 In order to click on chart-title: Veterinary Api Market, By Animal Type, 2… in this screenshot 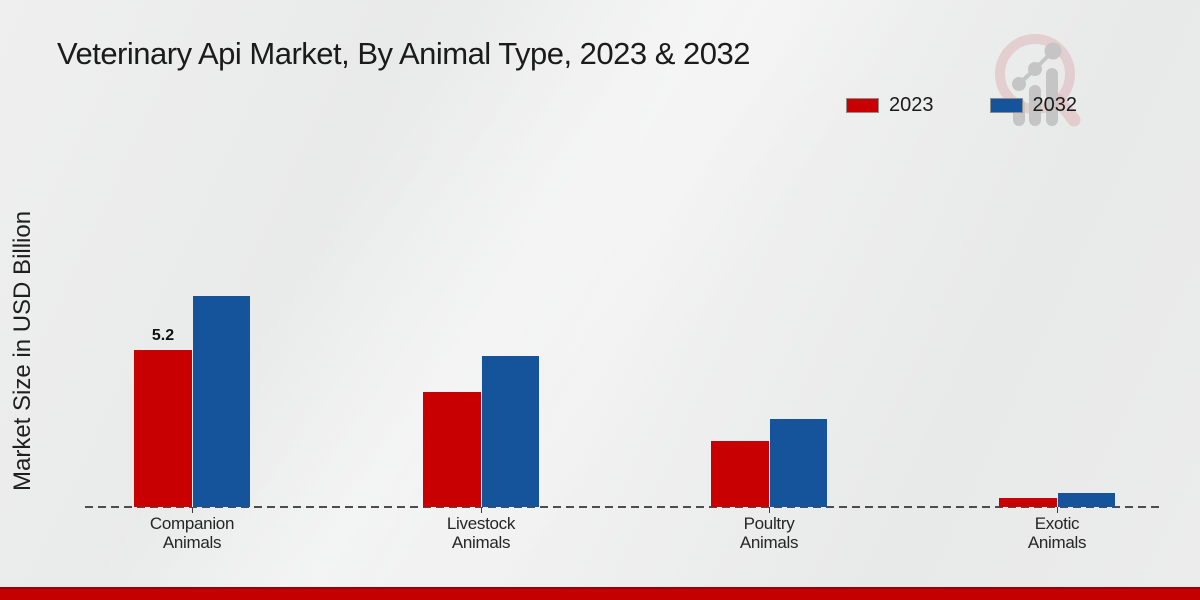, I will do `click(404, 53)`.